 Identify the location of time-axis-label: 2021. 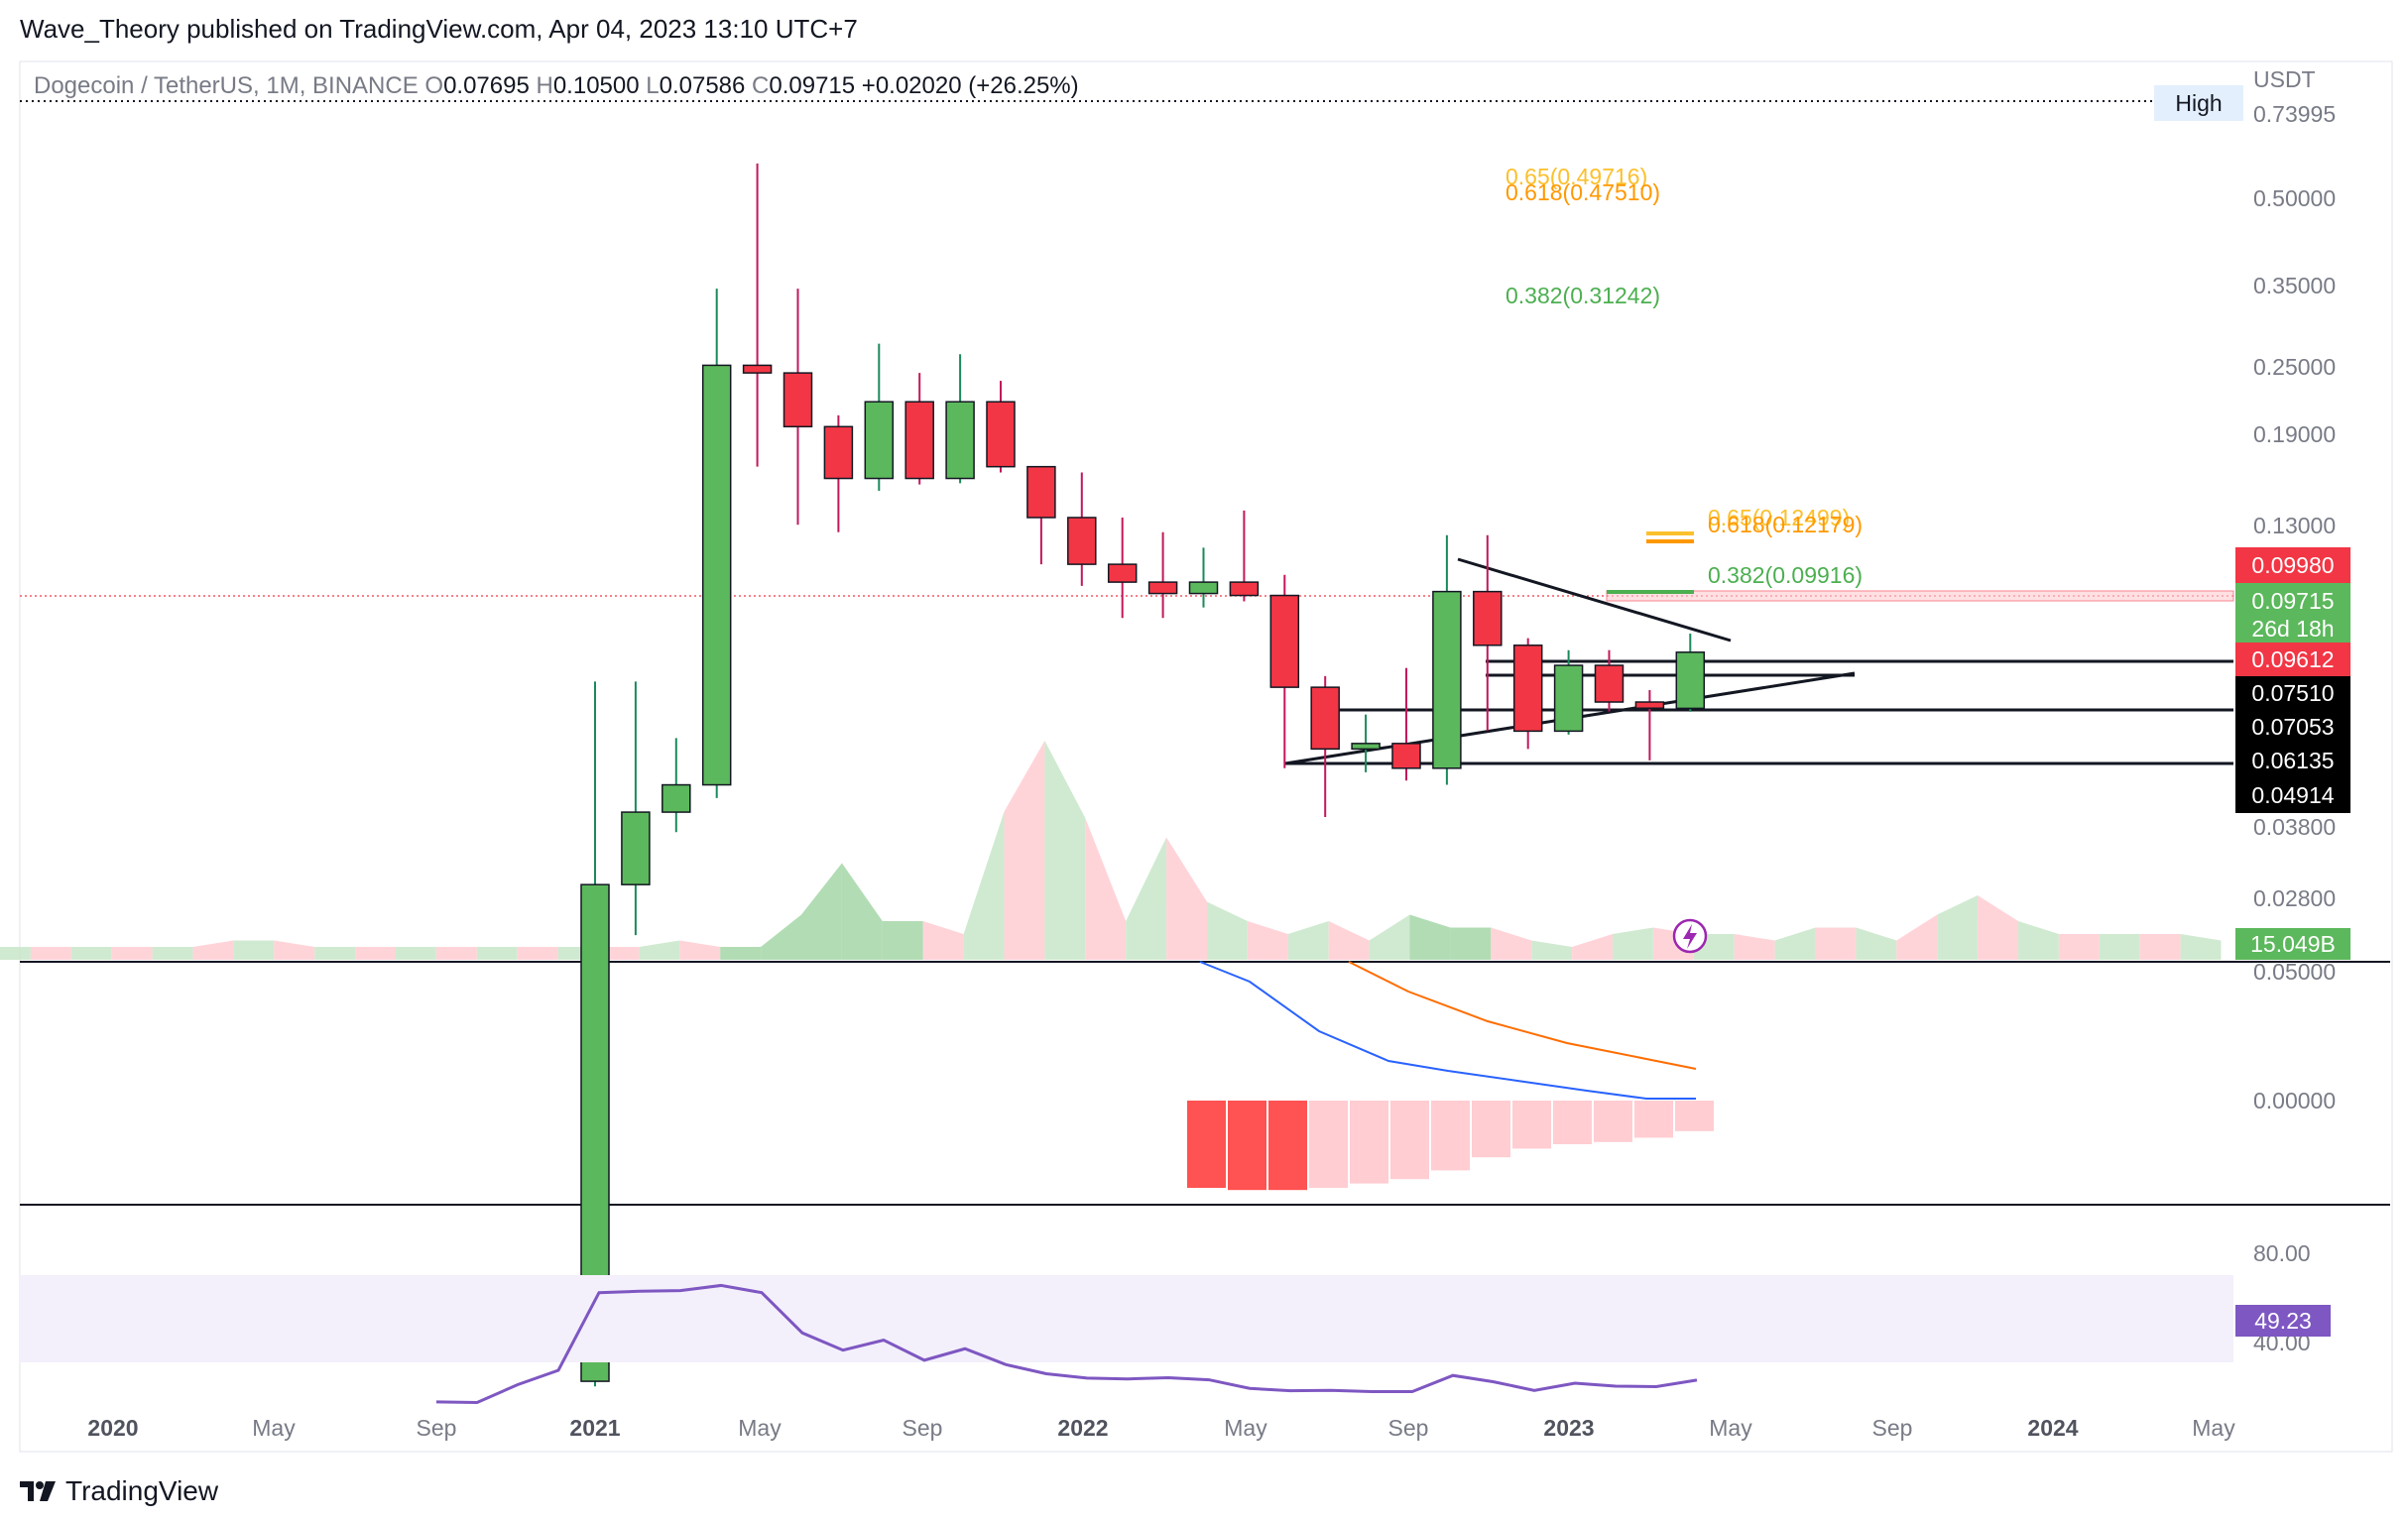
(595, 1428).